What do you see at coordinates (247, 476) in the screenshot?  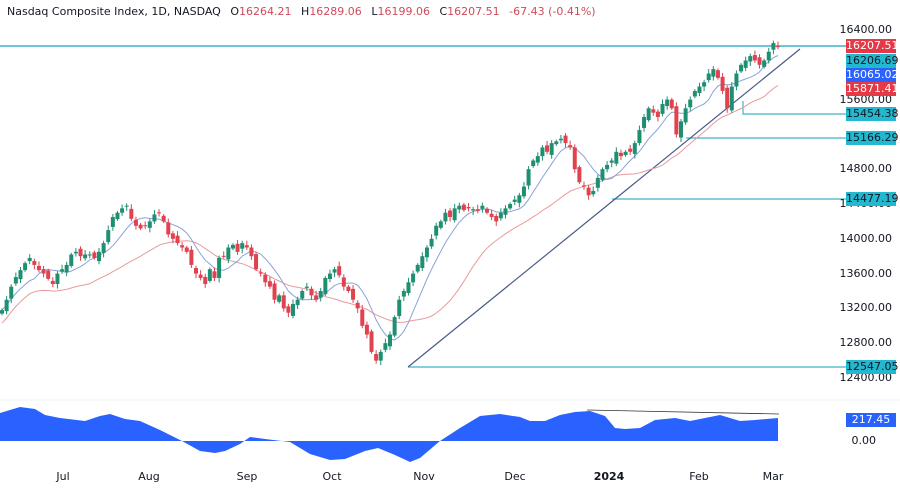 I see `time-axis-label: Sep` at bounding box center [247, 476].